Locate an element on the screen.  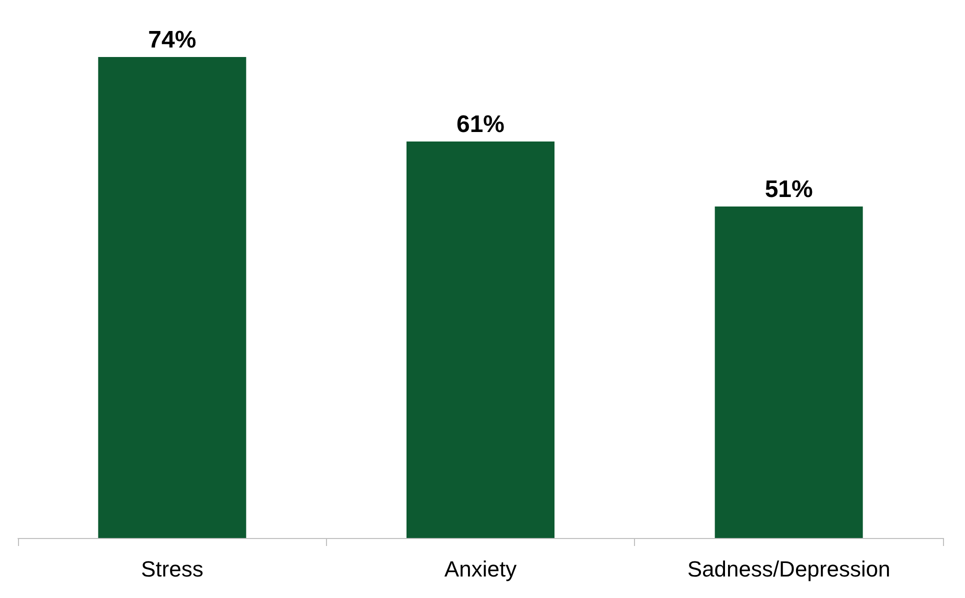
x-tick-label: Stress is located at coordinates (172, 569).